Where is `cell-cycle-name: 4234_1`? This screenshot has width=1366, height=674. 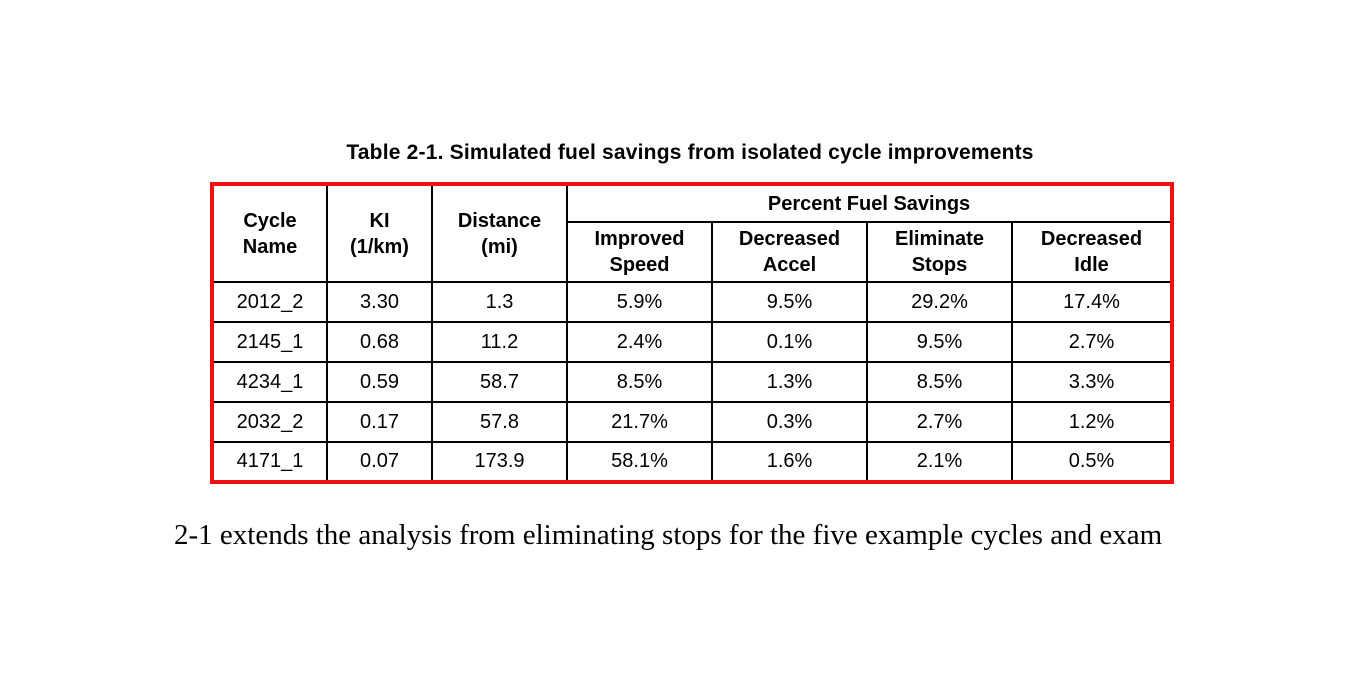 cell-cycle-name: 4234_1 is located at coordinates (269, 382).